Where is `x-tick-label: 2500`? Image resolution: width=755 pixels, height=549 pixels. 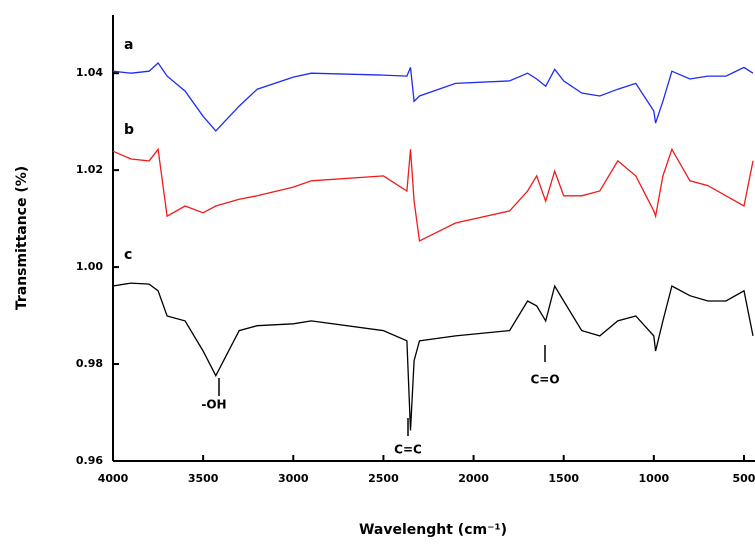 x-tick-label: 2500 is located at coordinates (383, 478).